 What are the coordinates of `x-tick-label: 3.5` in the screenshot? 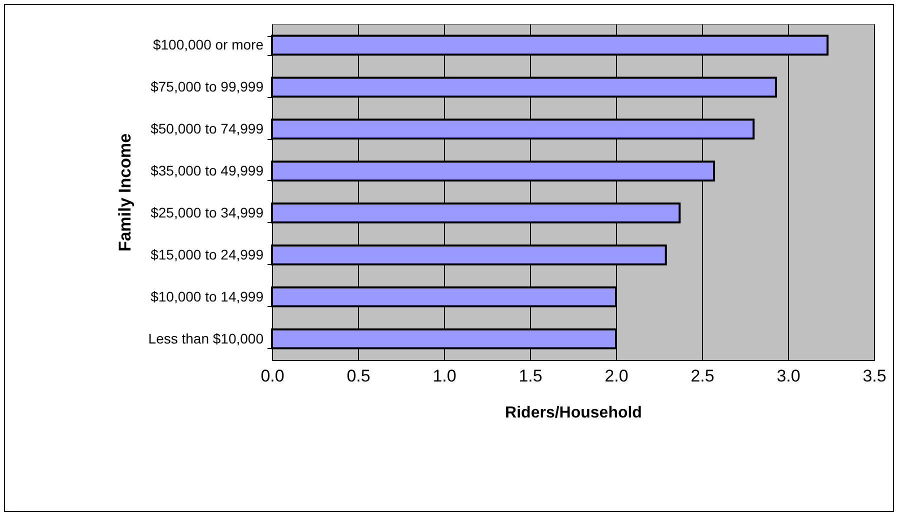 It's located at (874, 376).